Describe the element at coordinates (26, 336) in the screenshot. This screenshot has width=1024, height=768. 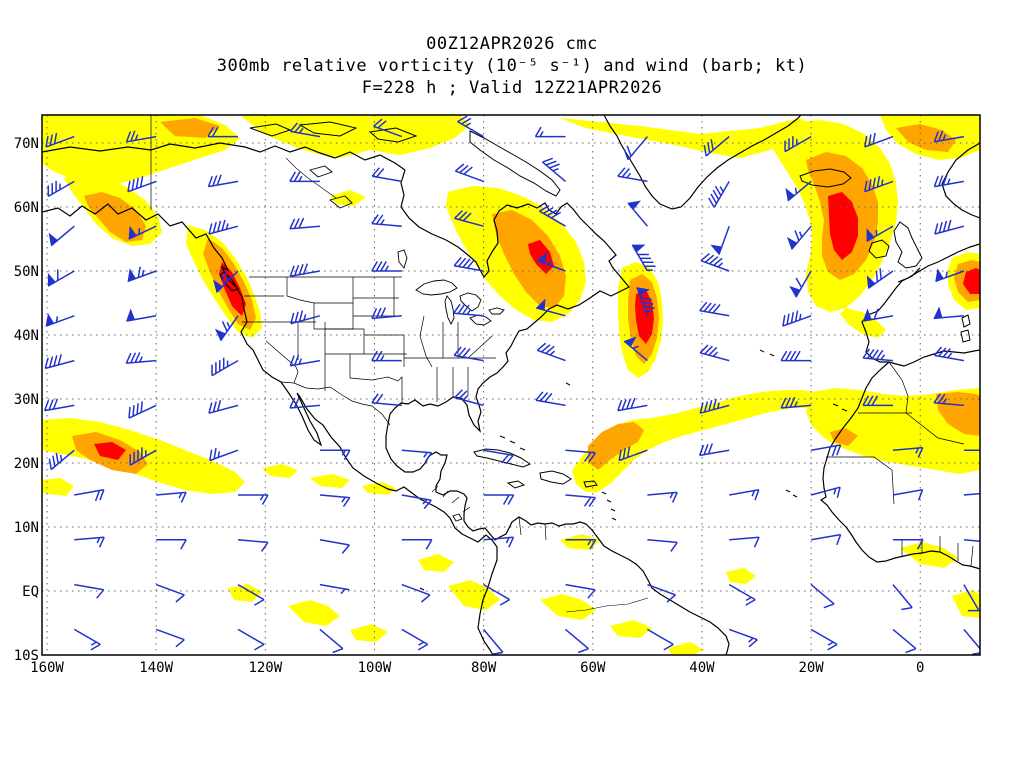
I see `lat-axis-label: 40N` at that location.